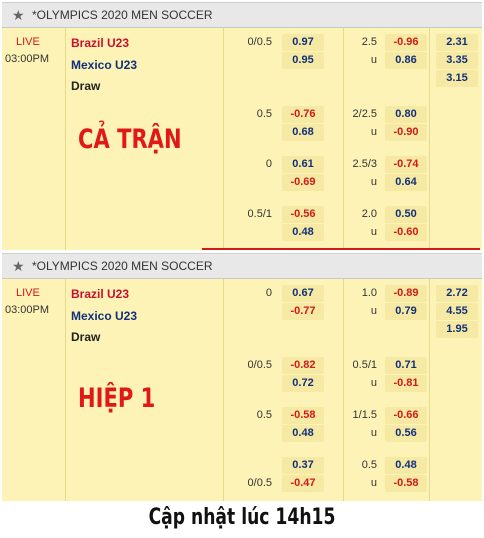 The image size is (484, 538). What do you see at coordinates (303, 42) in the screenshot?
I see `odds-home-handicap: 0.97` at bounding box center [303, 42].